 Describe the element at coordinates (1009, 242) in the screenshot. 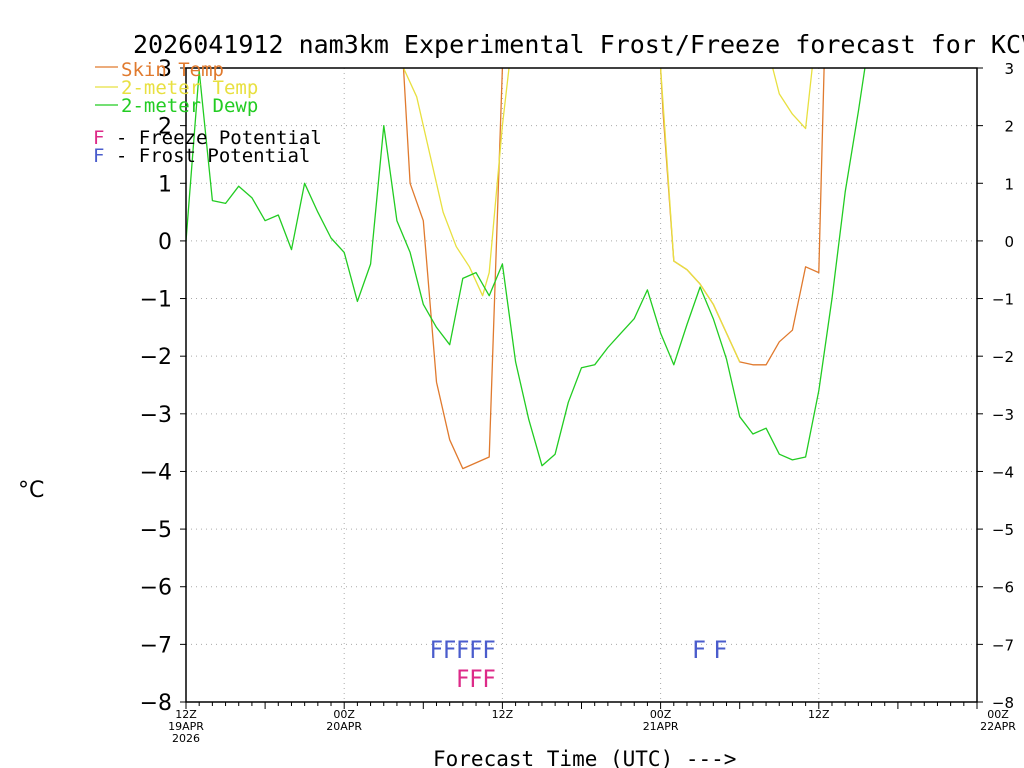

I see `y-tick-label-right: 0` at that location.